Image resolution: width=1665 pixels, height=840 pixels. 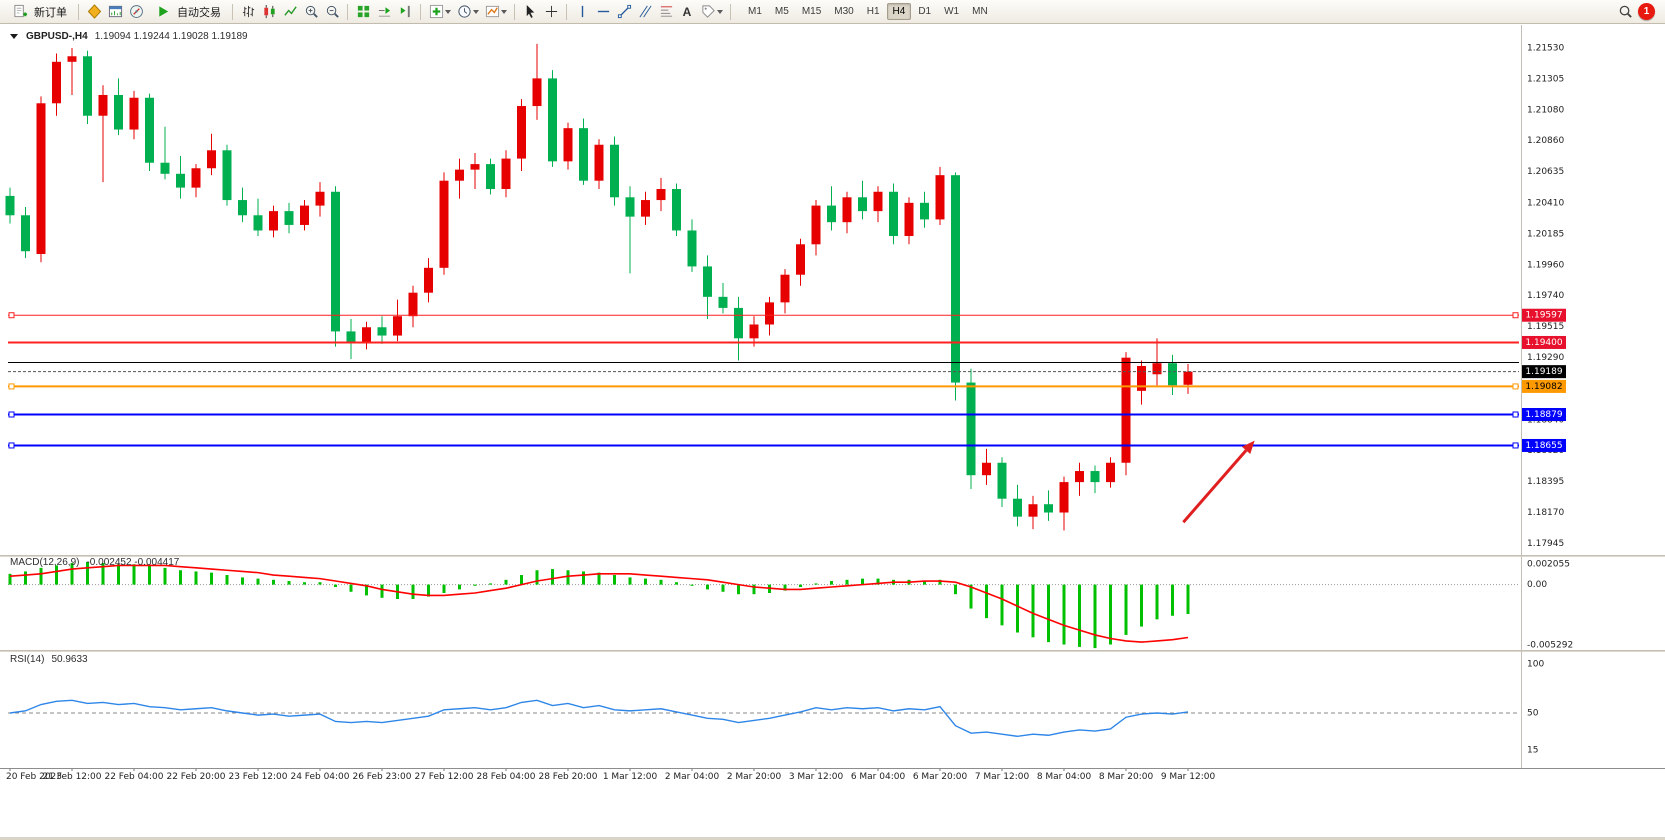 I want to click on time-tick-label: 2 Mar 20:00, so click(x=754, y=777).